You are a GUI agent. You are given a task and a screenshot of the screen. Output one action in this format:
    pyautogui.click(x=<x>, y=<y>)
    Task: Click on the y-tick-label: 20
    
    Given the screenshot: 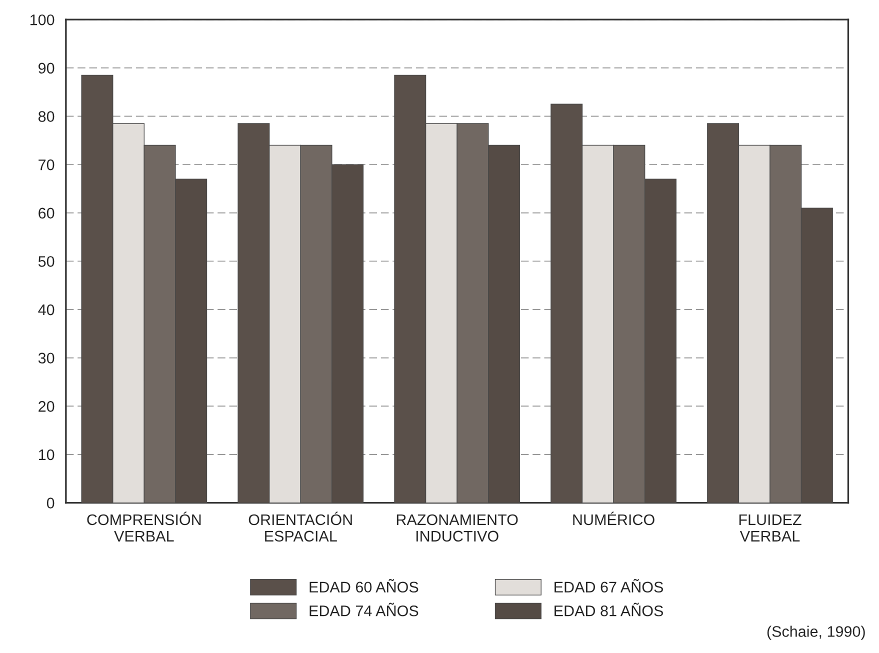 What is the action you would take?
    pyautogui.click(x=46, y=406)
    